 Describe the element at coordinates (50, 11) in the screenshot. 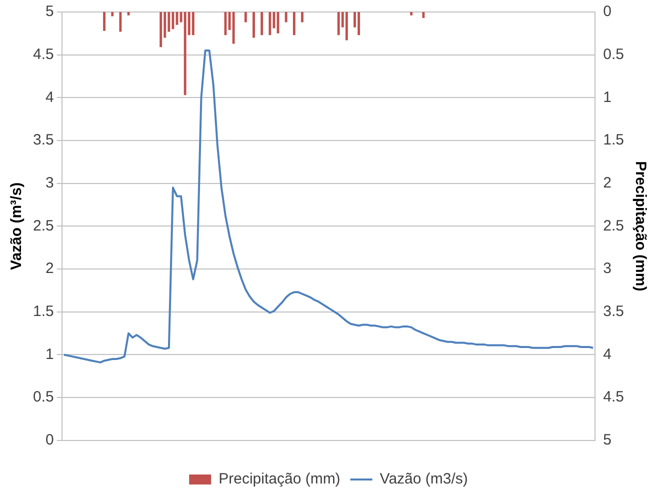

I see `y-tick-label: 5` at that location.